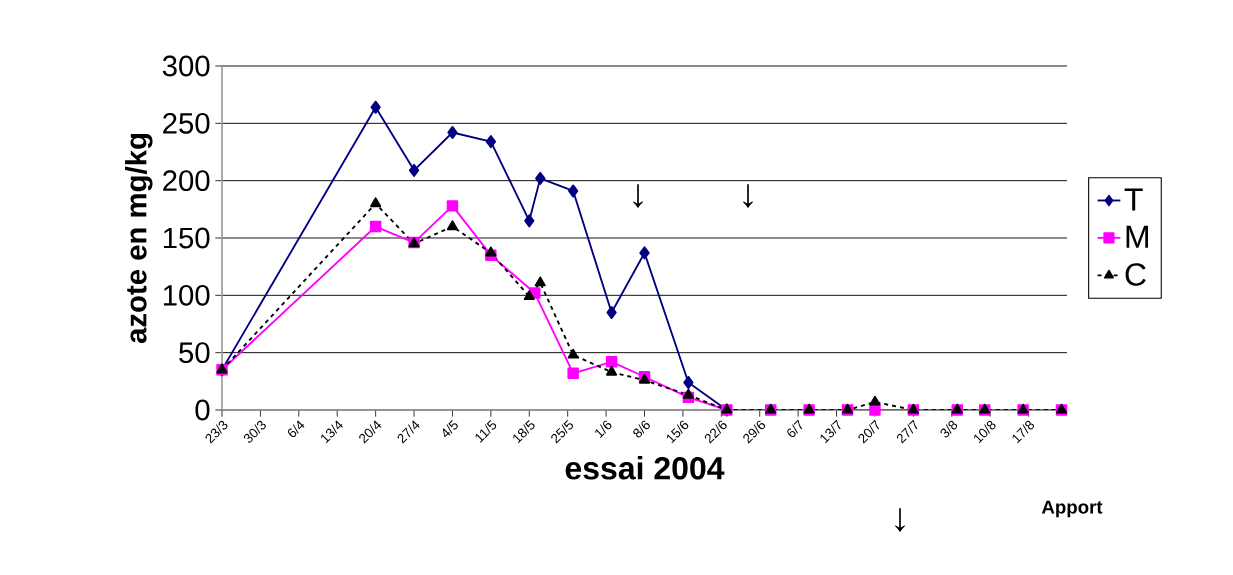 This screenshot has height=575, width=1233. Describe the element at coordinates (949, 429) in the screenshot. I see `x-tick-label: 3/8` at that location.